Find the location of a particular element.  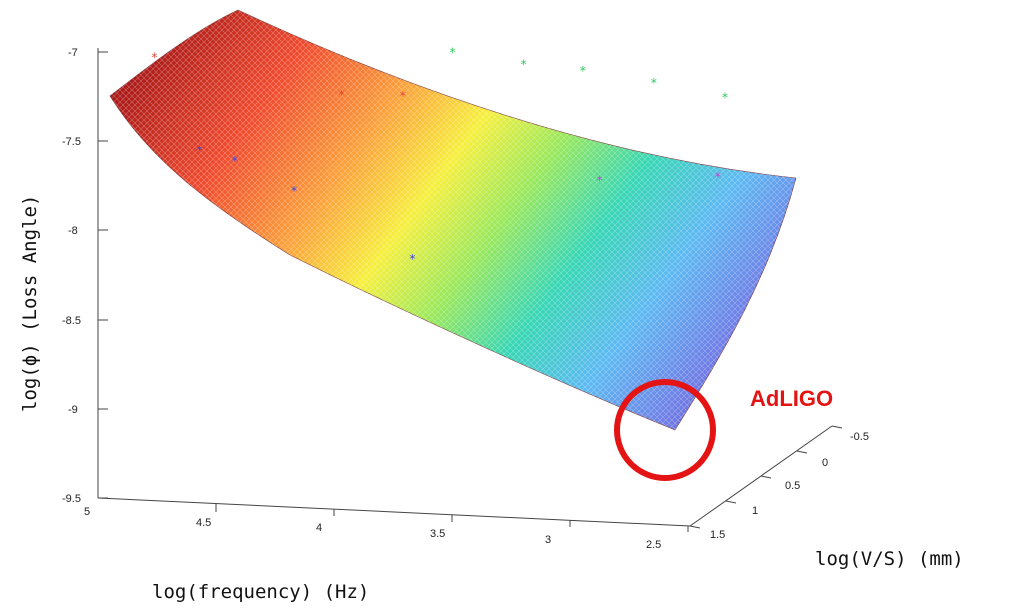

y-tick-label: 1.5 is located at coordinates (717, 535).